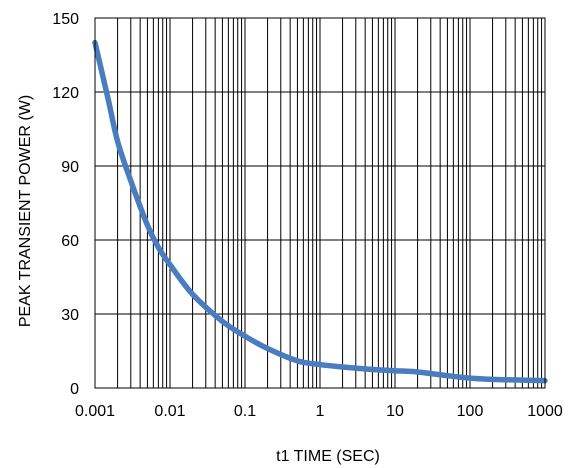 This screenshot has width=577, height=468. I want to click on x-tick-label: 0.001, so click(95, 411).